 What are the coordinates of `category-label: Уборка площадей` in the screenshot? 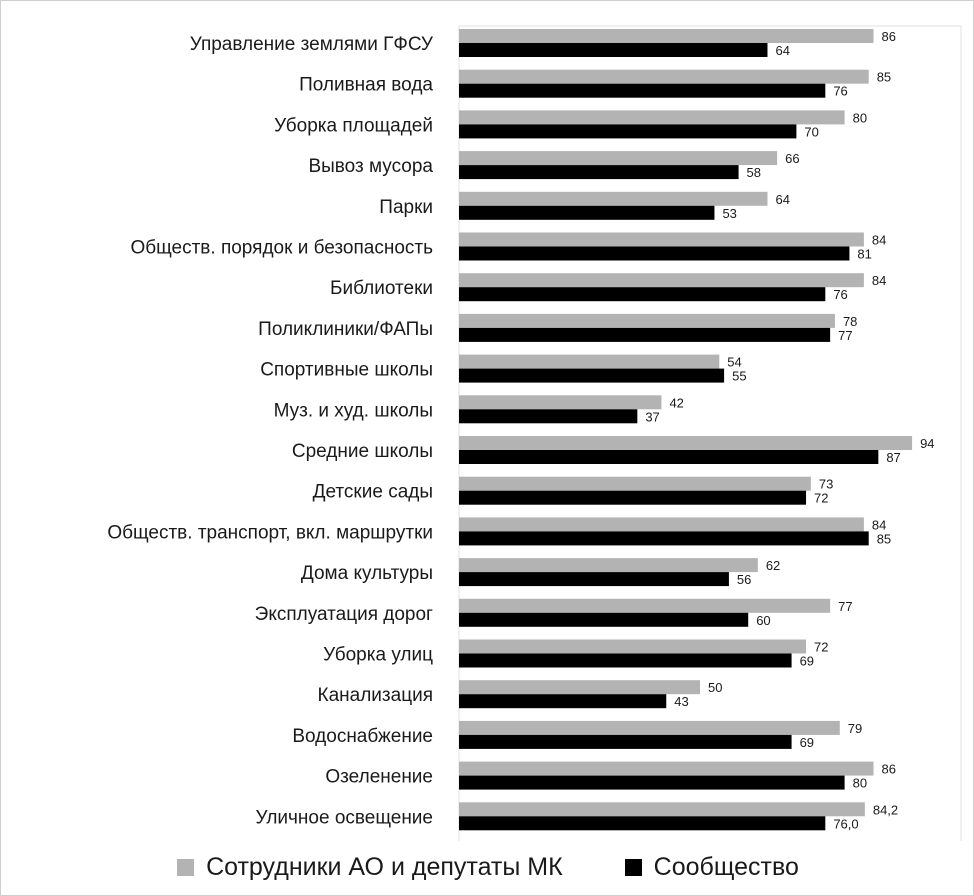 It's located at (353, 125).